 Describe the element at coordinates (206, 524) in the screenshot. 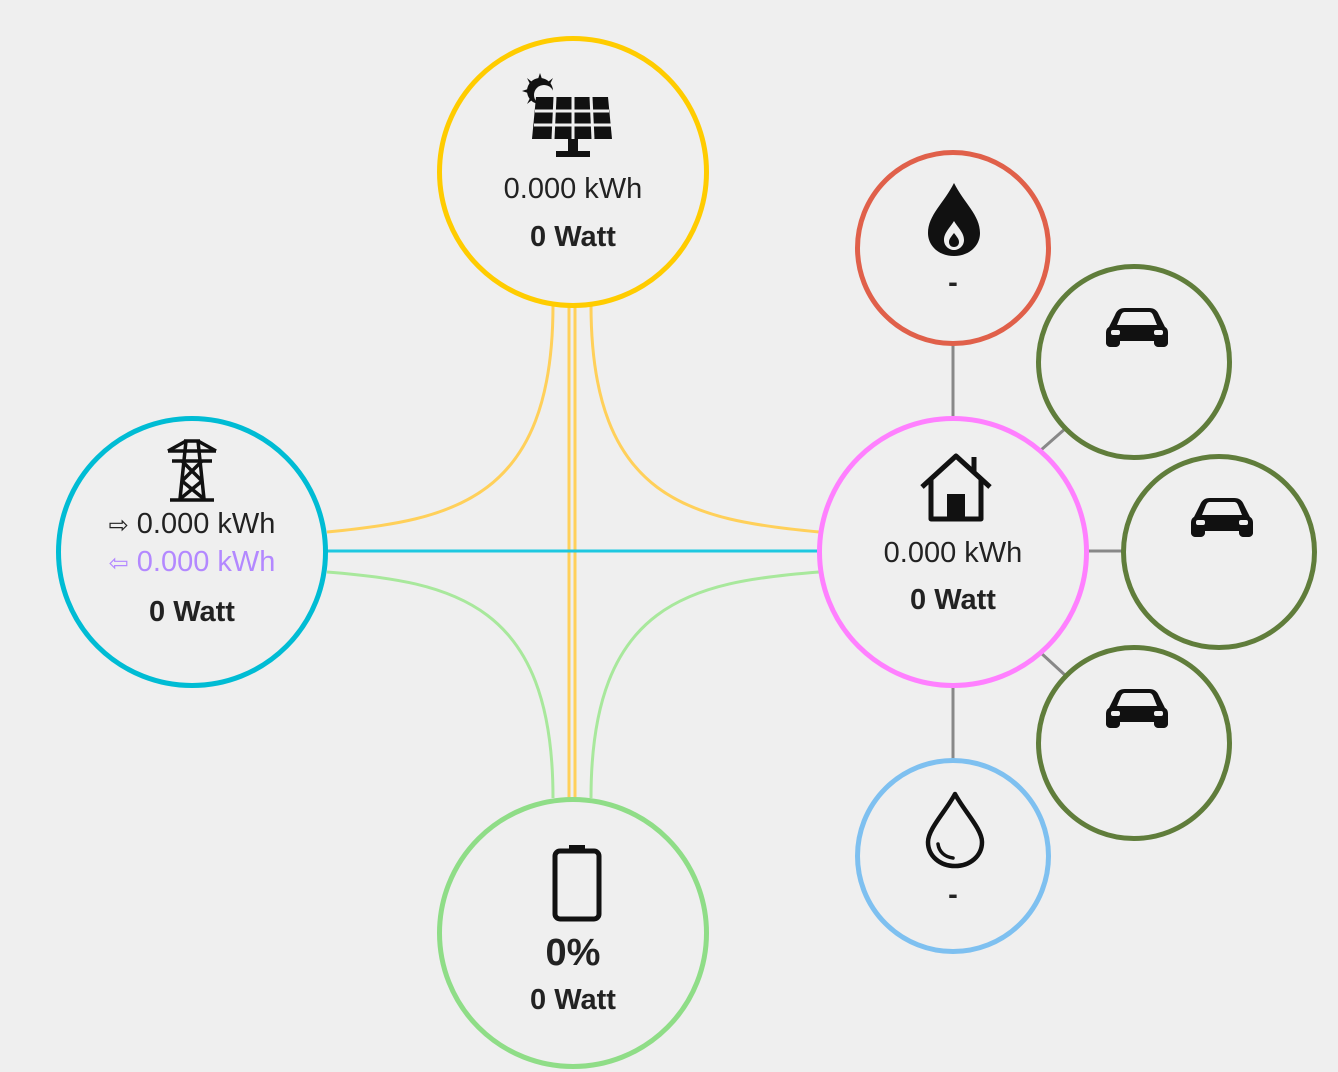

I see `grid-import-energy: 0.000 kWh` at that location.